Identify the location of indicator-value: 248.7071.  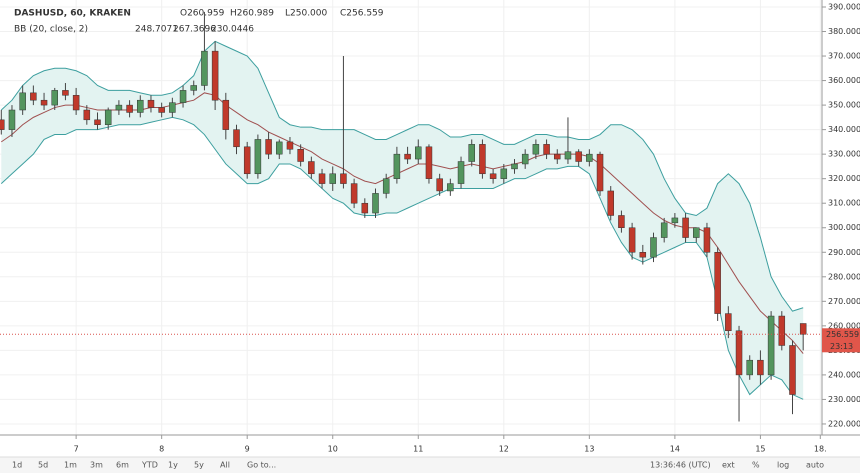
(156, 30).